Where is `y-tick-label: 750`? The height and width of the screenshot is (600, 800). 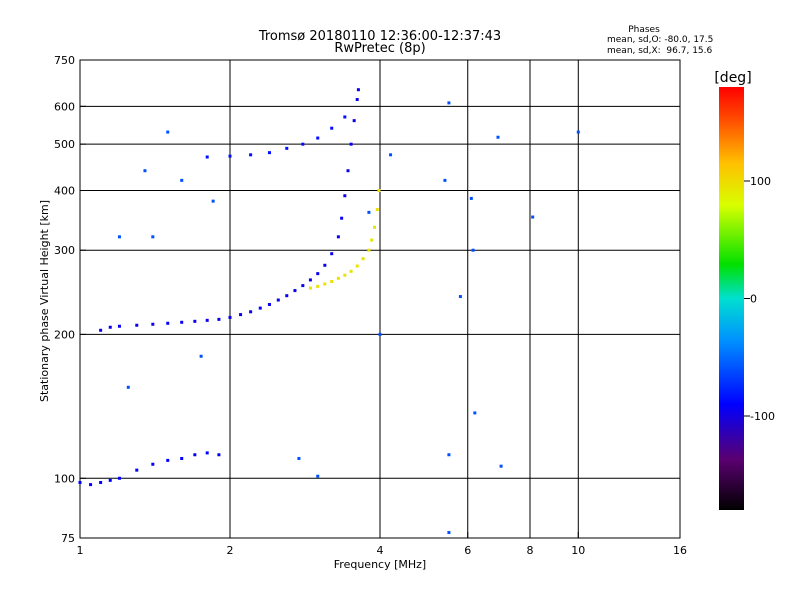
y-tick-label: 750 is located at coordinates (64, 60).